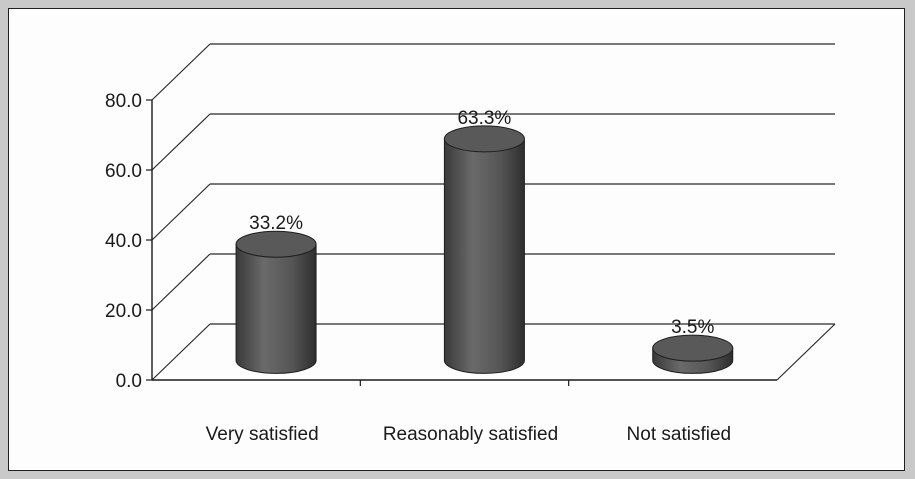 The height and width of the screenshot is (479, 915). What do you see at coordinates (276, 223) in the screenshot?
I see `data-label: 33.2%` at bounding box center [276, 223].